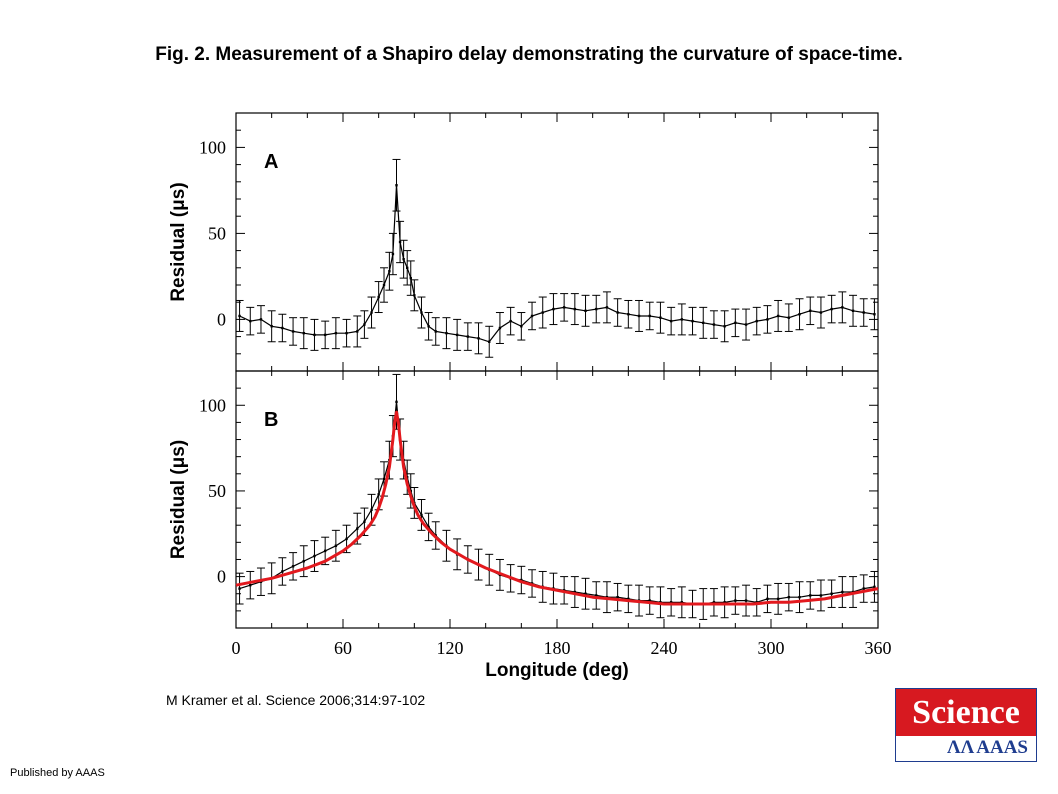  What do you see at coordinates (212, 147) in the screenshot?
I see `y-tick-label: 100` at bounding box center [212, 147].